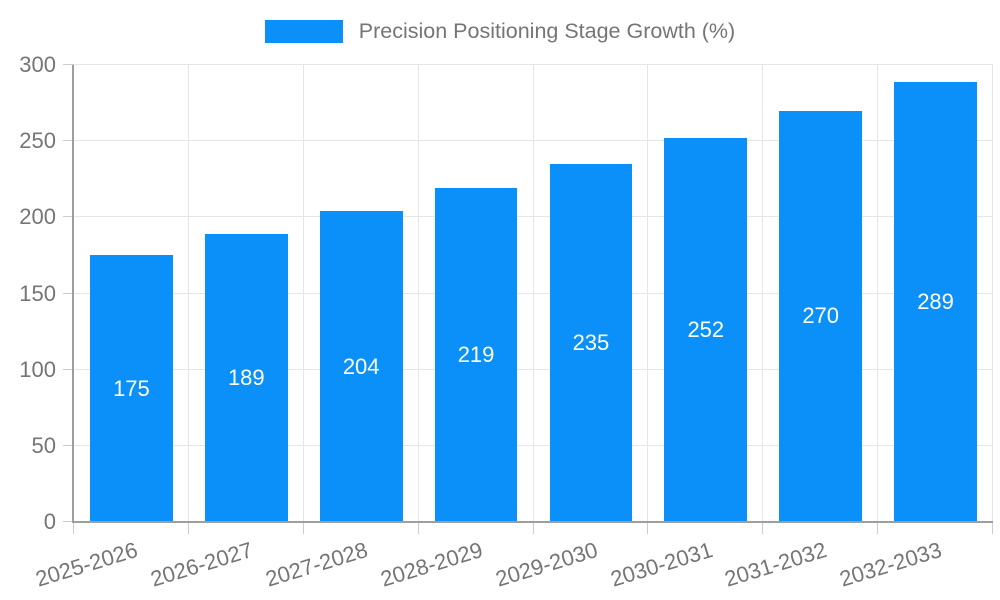 Image resolution: width=1000 pixels, height=600 pixels. I want to click on bar-value-label: 189, so click(246, 378).